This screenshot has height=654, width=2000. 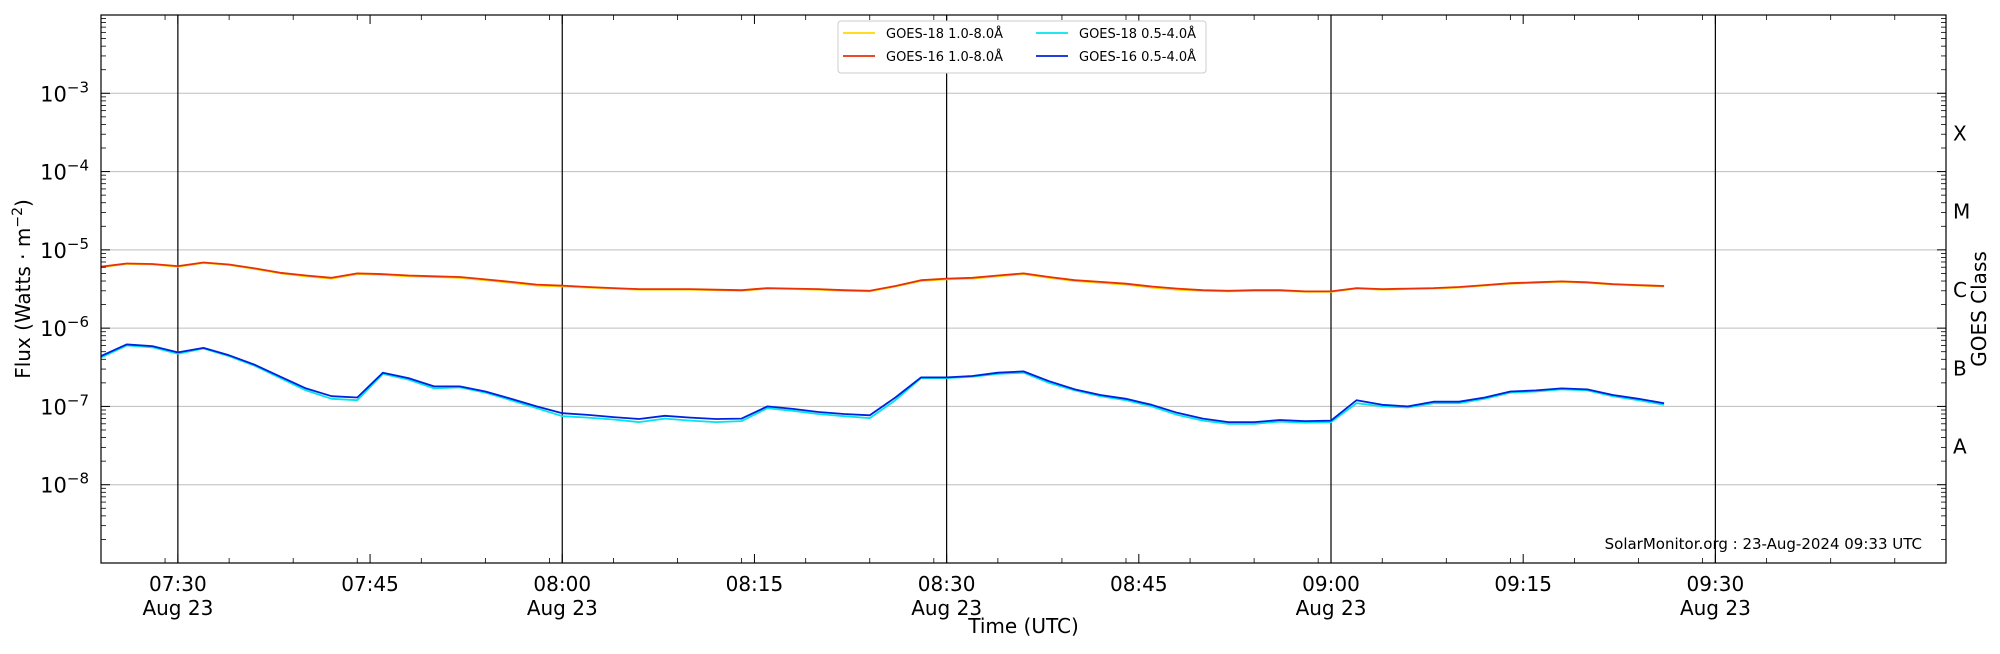 I want to click on y-tick-label-base-0: 10, so click(x=53, y=486).